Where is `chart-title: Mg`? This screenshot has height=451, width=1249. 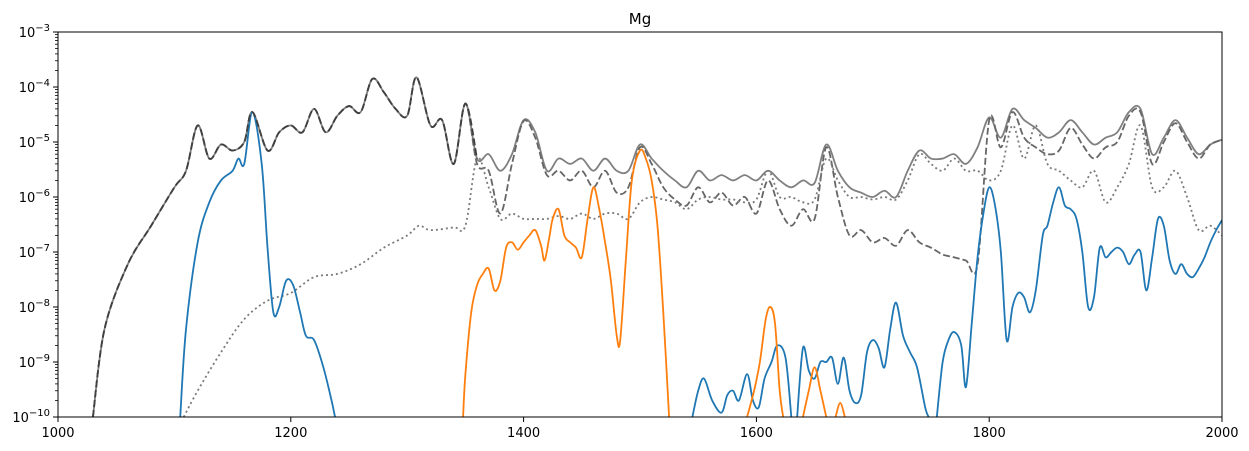 chart-title: Mg is located at coordinates (640, 19).